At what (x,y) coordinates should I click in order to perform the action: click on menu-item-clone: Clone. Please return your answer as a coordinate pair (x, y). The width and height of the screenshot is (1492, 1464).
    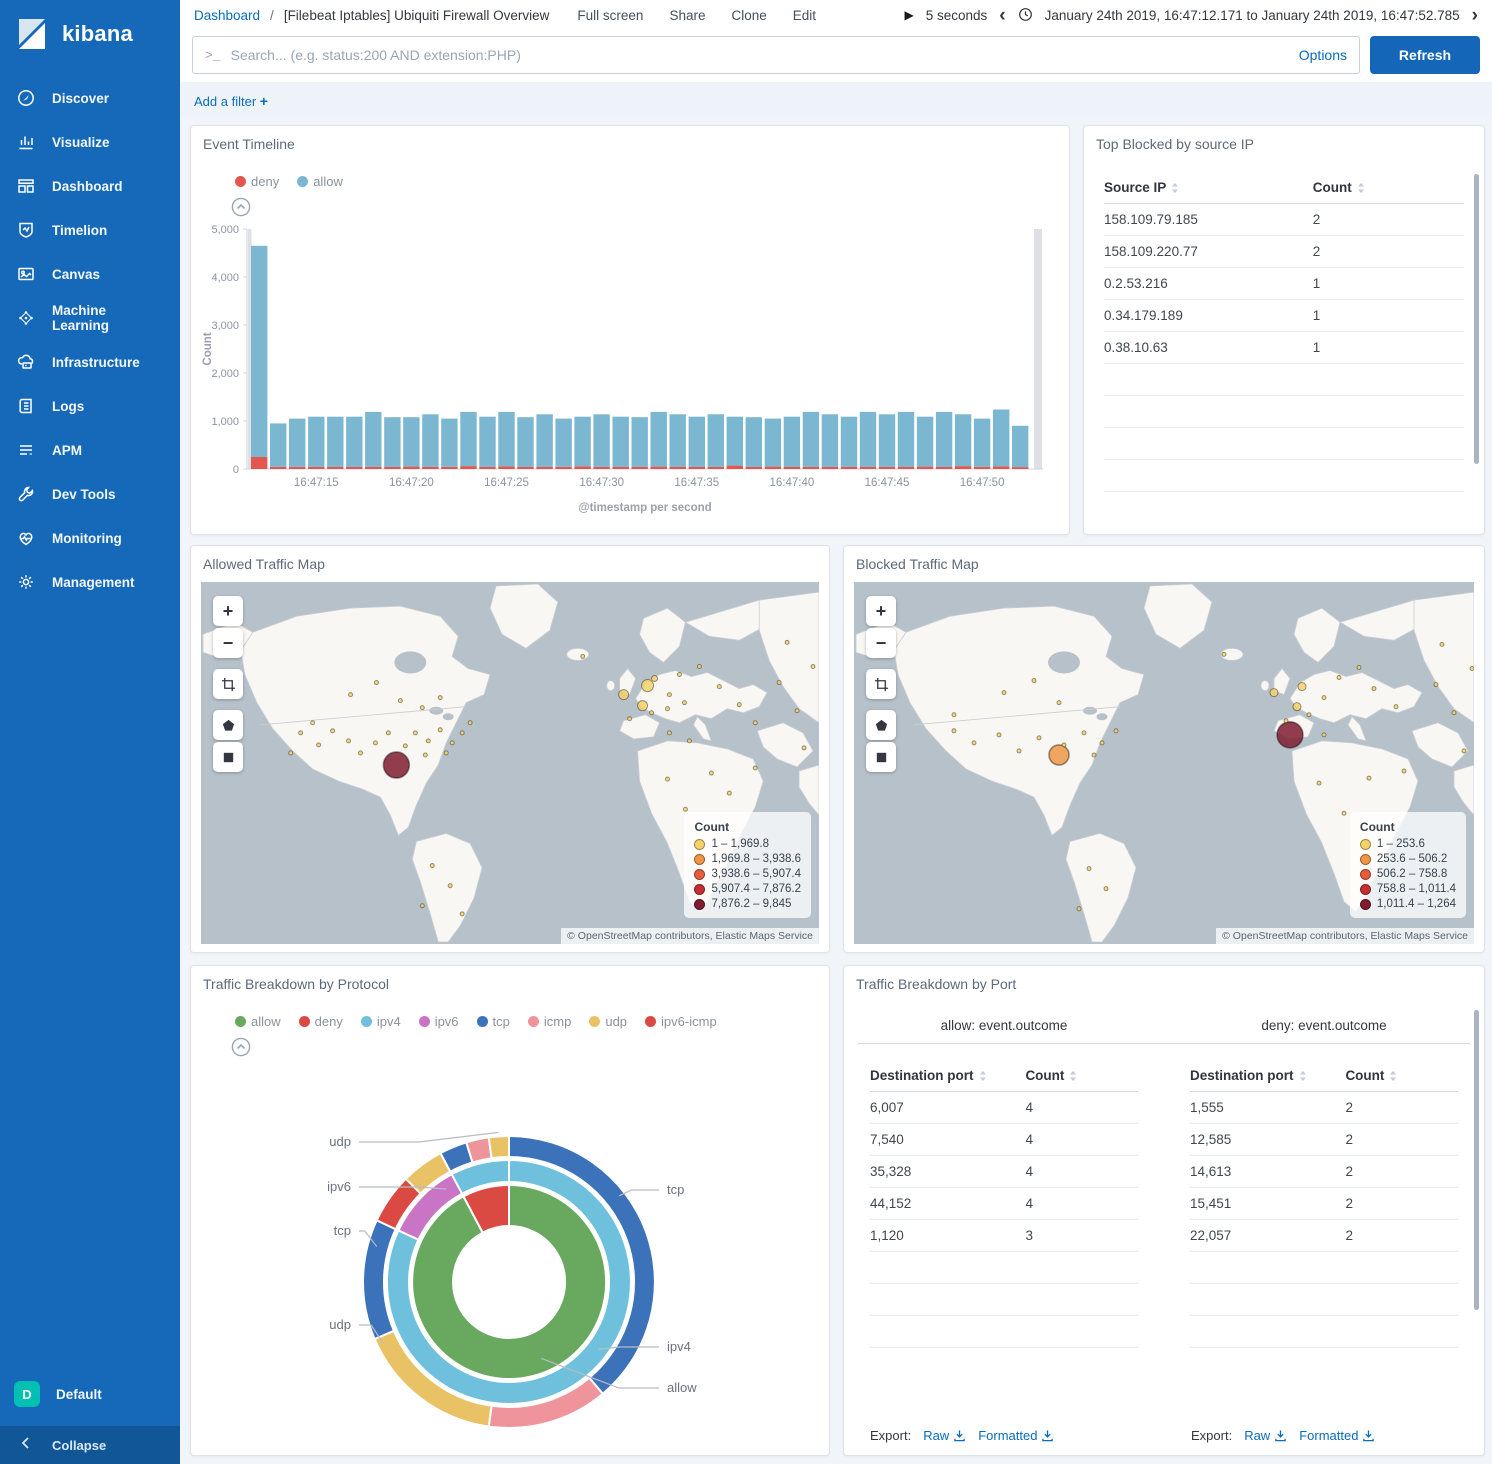
    Looking at the image, I should click on (749, 15).